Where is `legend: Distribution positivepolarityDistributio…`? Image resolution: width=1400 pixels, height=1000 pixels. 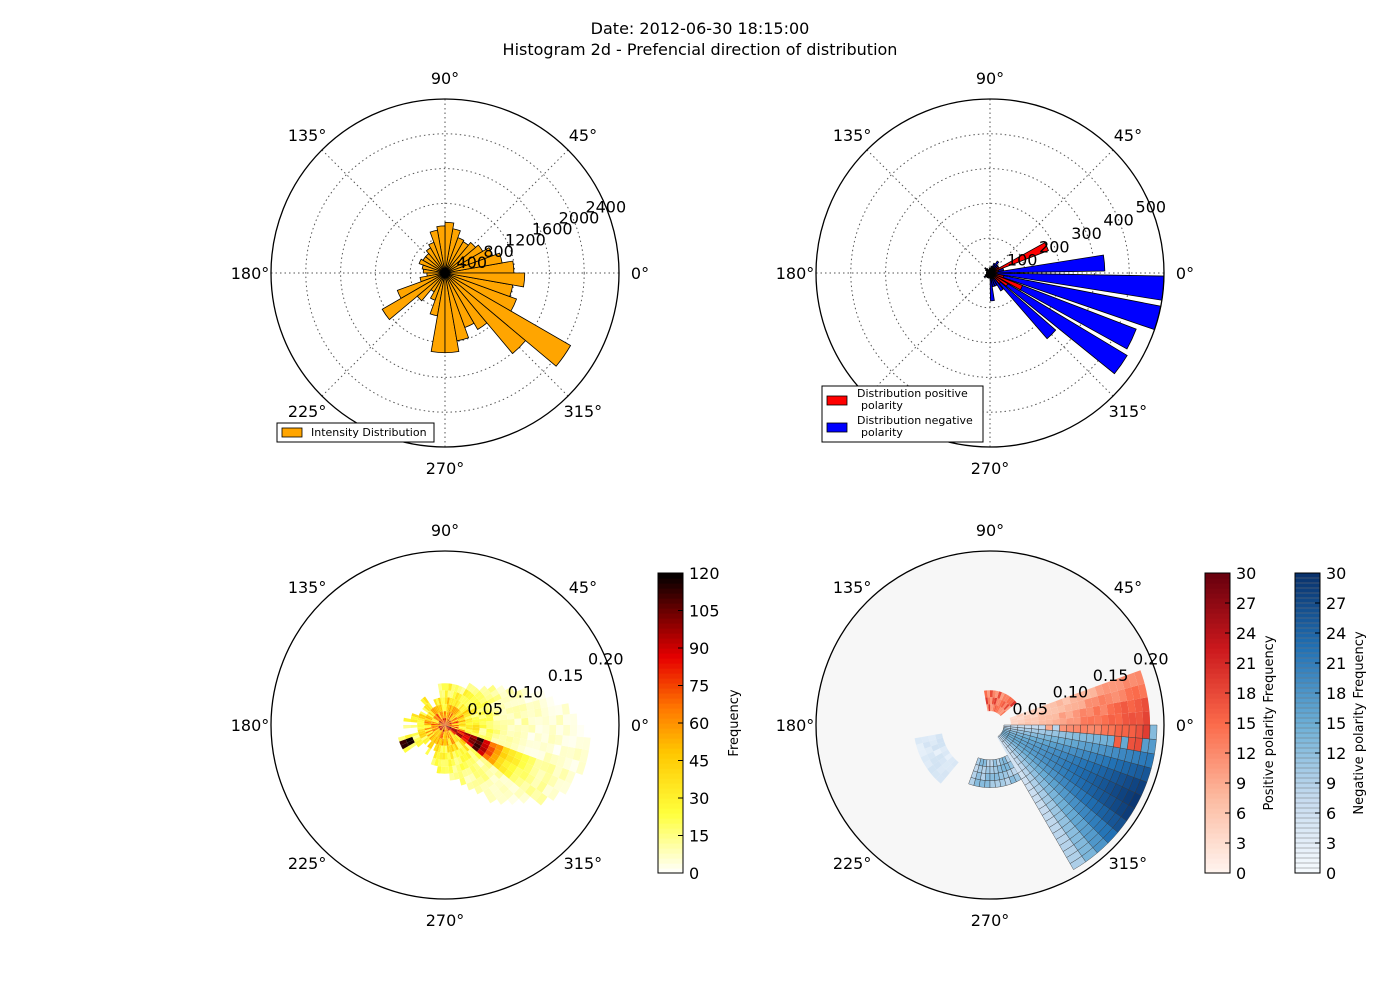
legend: Distribution positivepolarityDistributio… is located at coordinates (902, 414).